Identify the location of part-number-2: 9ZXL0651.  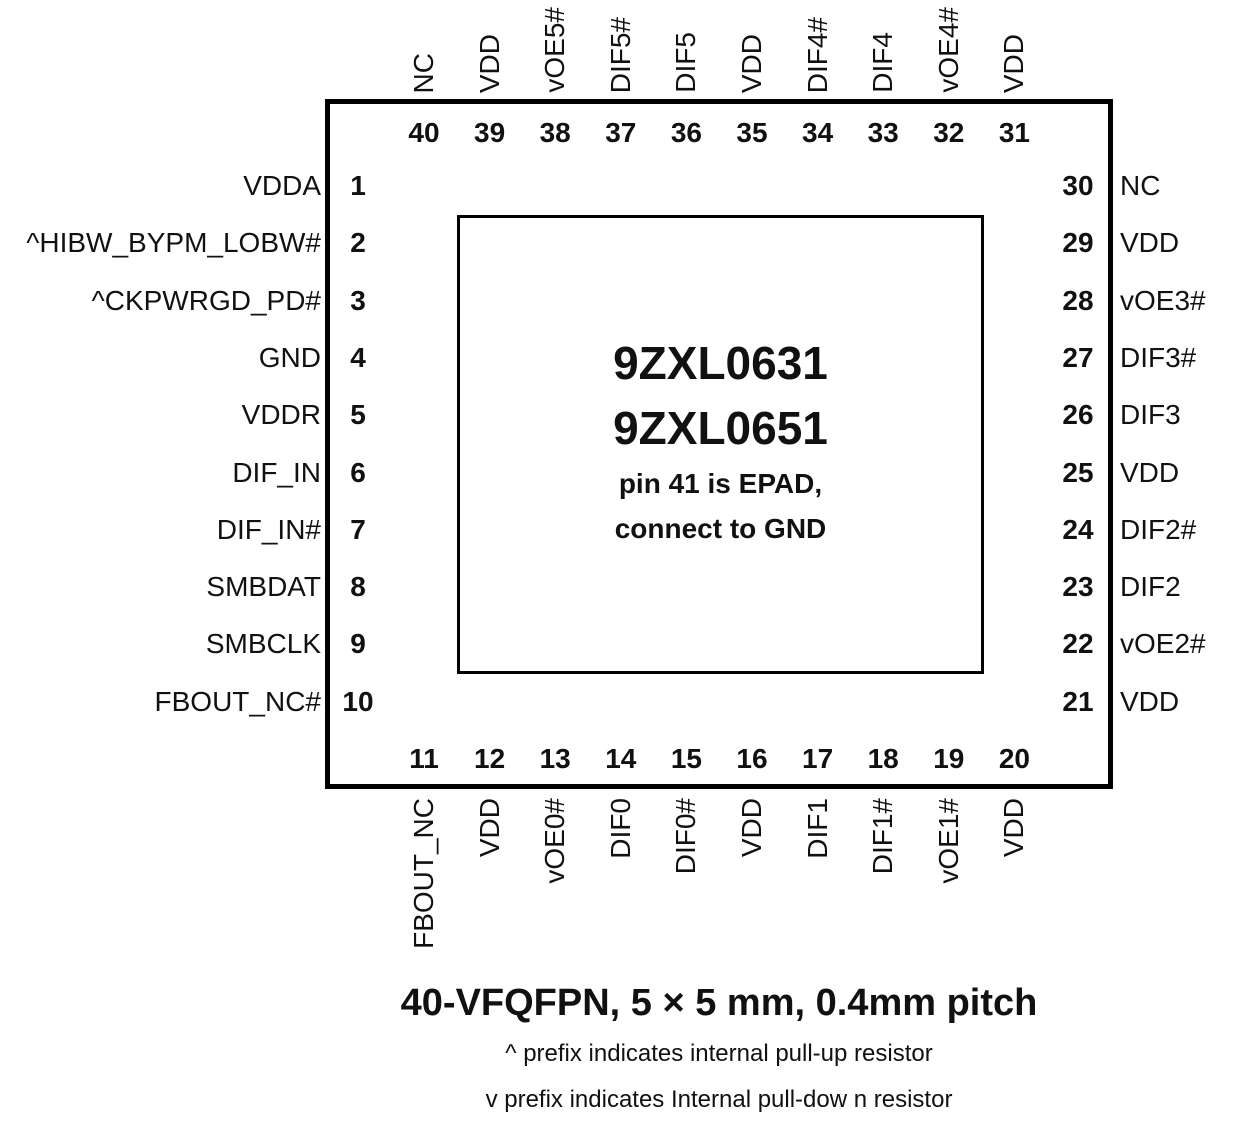
(720, 428).